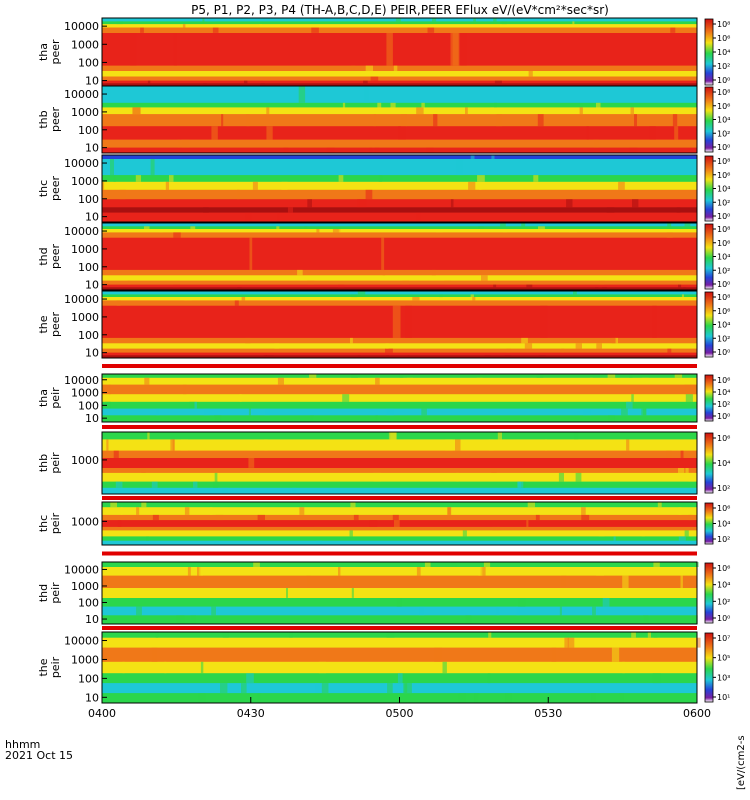 This screenshot has height=800, width=750. Describe the element at coordinates (383, 257) in the screenshot. I see `panel-thd-peer: 10000 1000 100 10 thd peer 10⁸ 10⁶ 10⁴ 10² 10⁰` at that location.